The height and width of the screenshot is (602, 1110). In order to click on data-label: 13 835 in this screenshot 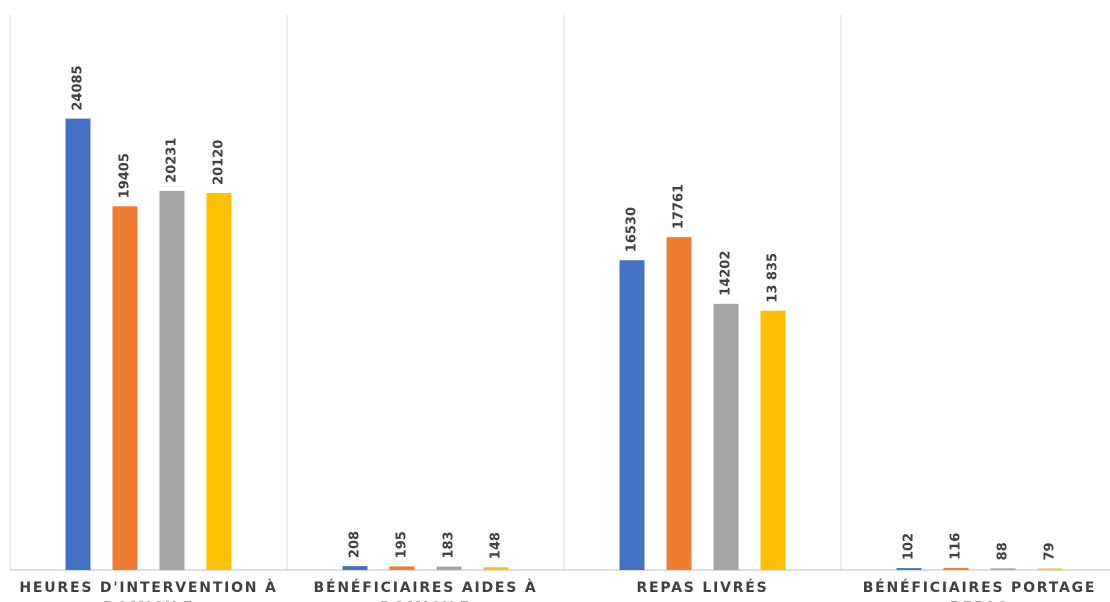, I will do `click(773, 278)`.